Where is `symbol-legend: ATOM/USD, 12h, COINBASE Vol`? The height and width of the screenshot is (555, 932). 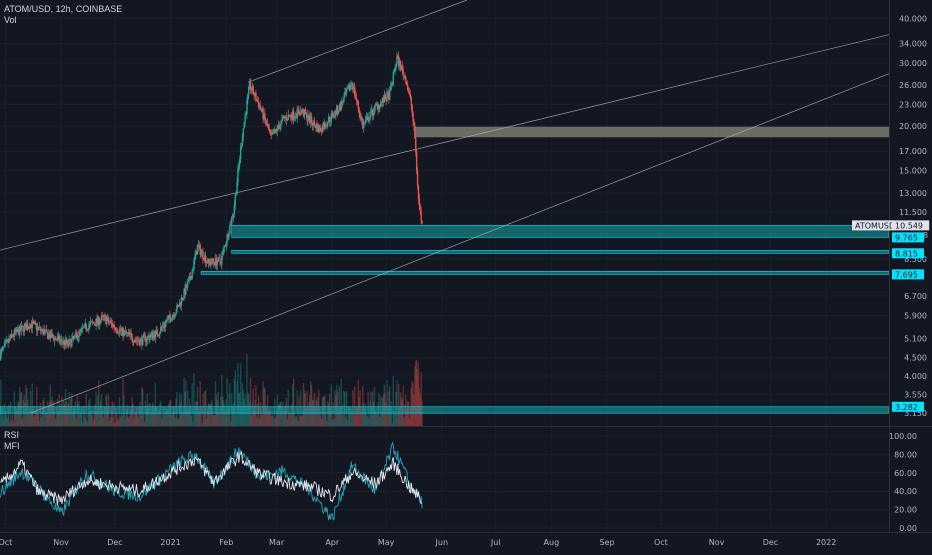
symbol-legend: ATOM/USD, 12h, COINBASE Vol is located at coordinates (63, 15).